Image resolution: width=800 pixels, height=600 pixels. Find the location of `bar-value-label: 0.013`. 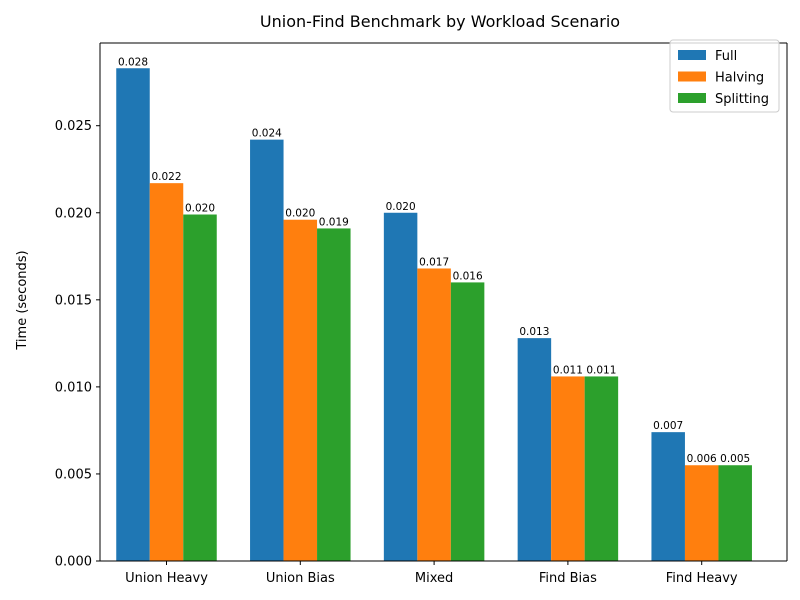

bar-value-label: 0.013 is located at coordinates (534, 332).